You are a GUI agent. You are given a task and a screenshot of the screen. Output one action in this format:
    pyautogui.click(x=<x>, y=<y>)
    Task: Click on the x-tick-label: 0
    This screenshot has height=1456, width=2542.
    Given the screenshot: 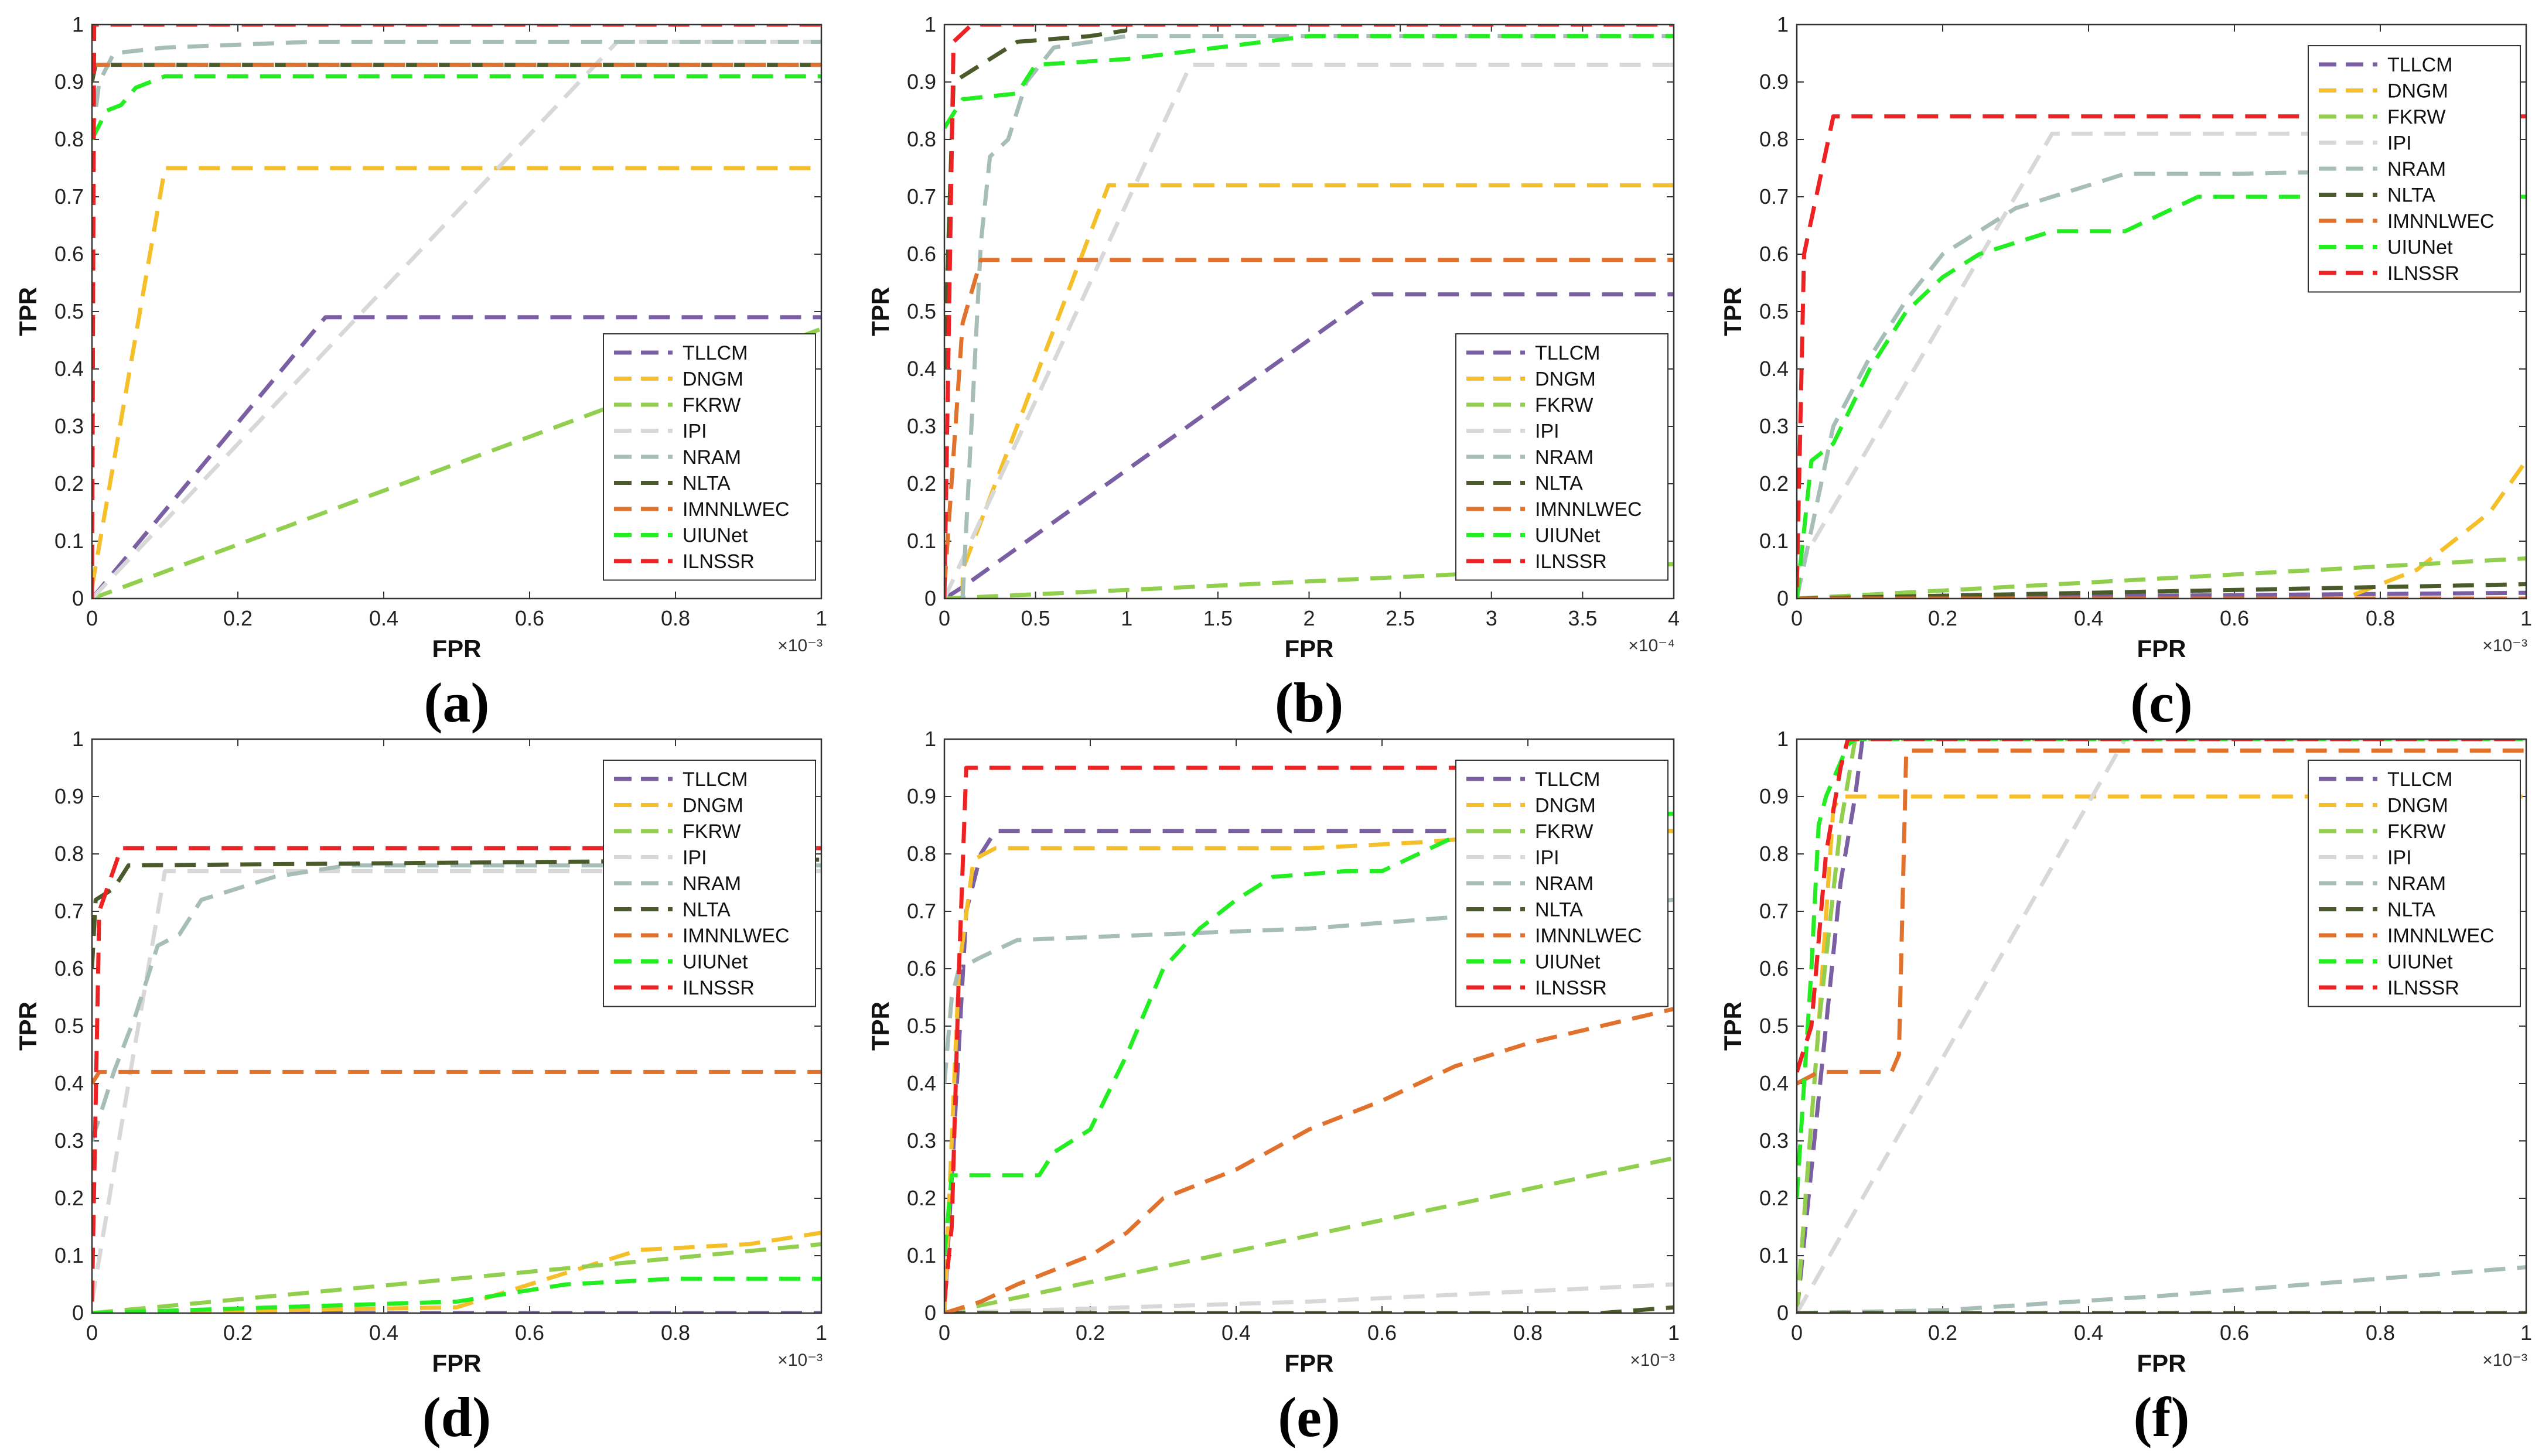 What is the action you would take?
    pyautogui.click(x=944, y=618)
    